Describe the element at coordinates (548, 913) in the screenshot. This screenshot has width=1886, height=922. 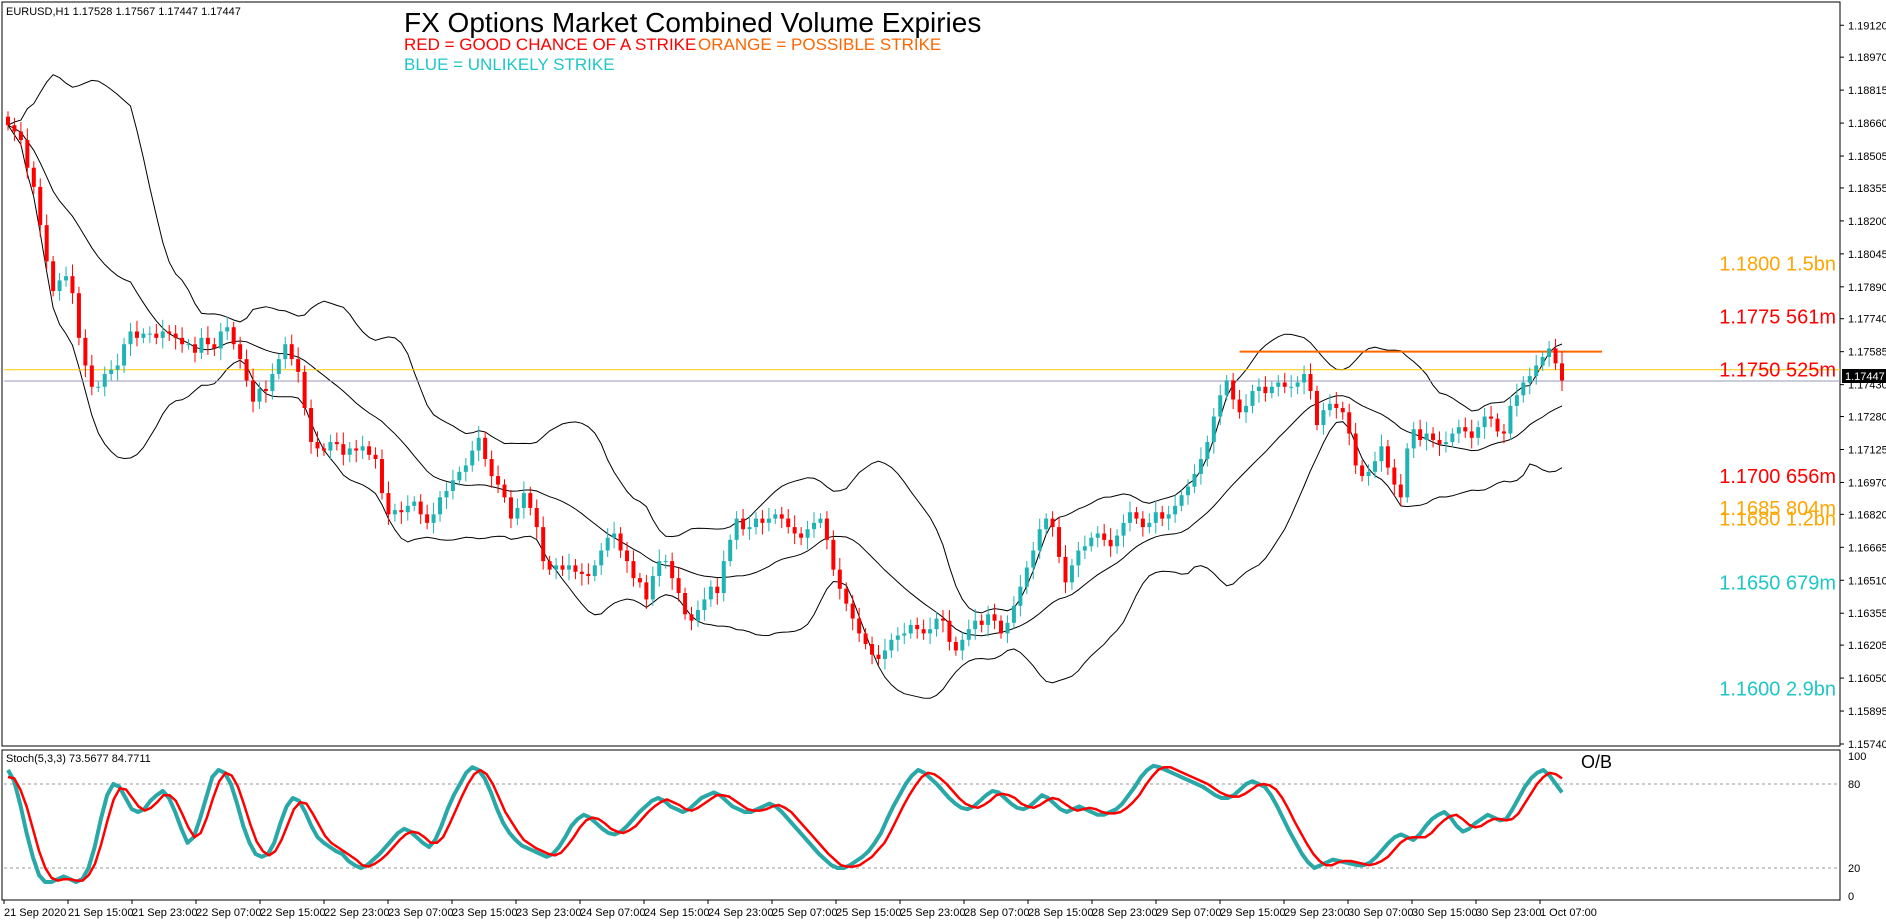
I see `time-tick-label: 23 Sep 23:00` at that location.